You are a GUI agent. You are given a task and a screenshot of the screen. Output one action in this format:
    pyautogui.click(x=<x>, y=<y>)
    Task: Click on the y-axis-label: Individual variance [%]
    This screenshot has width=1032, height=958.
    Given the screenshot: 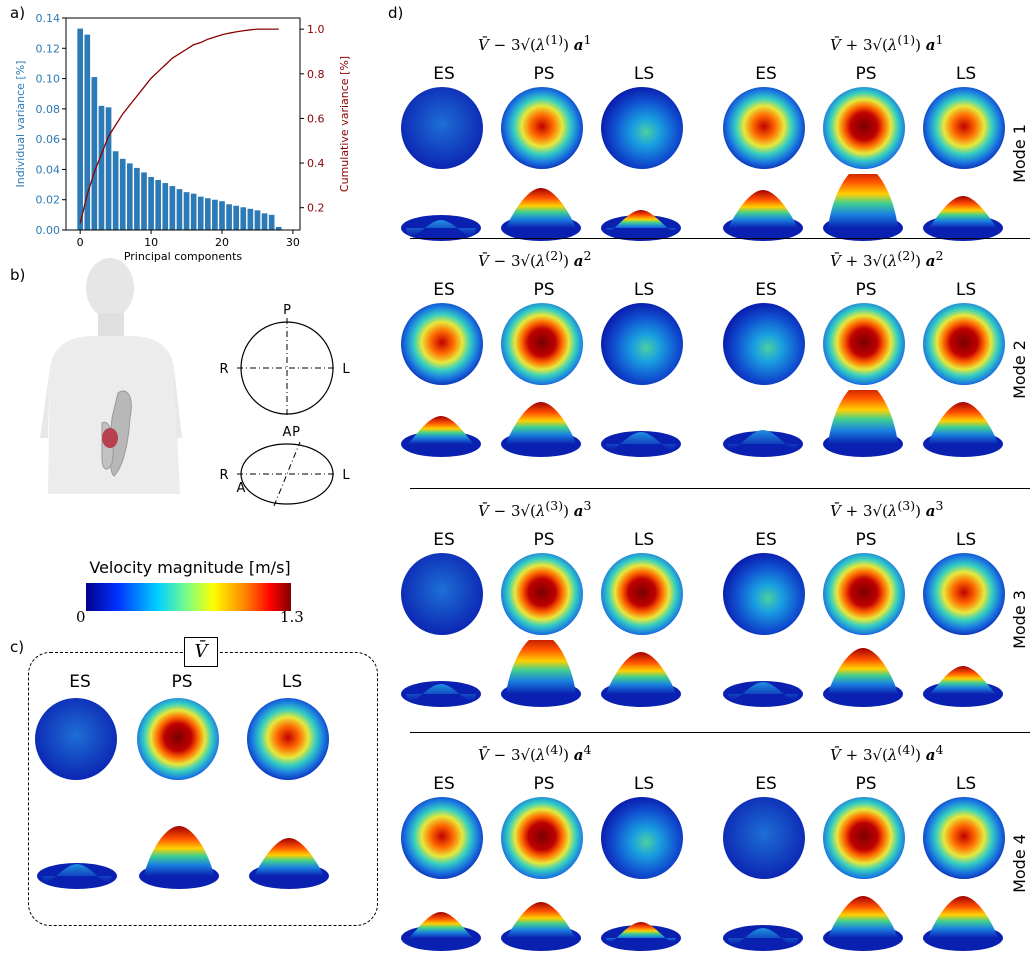 What is the action you would take?
    pyautogui.click(x=20, y=124)
    